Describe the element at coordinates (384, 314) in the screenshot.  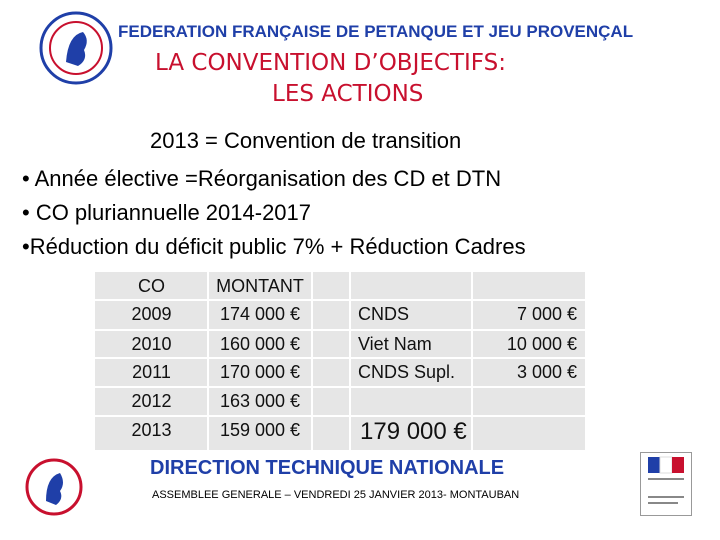
I see `table-cell: CNDS` at that location.